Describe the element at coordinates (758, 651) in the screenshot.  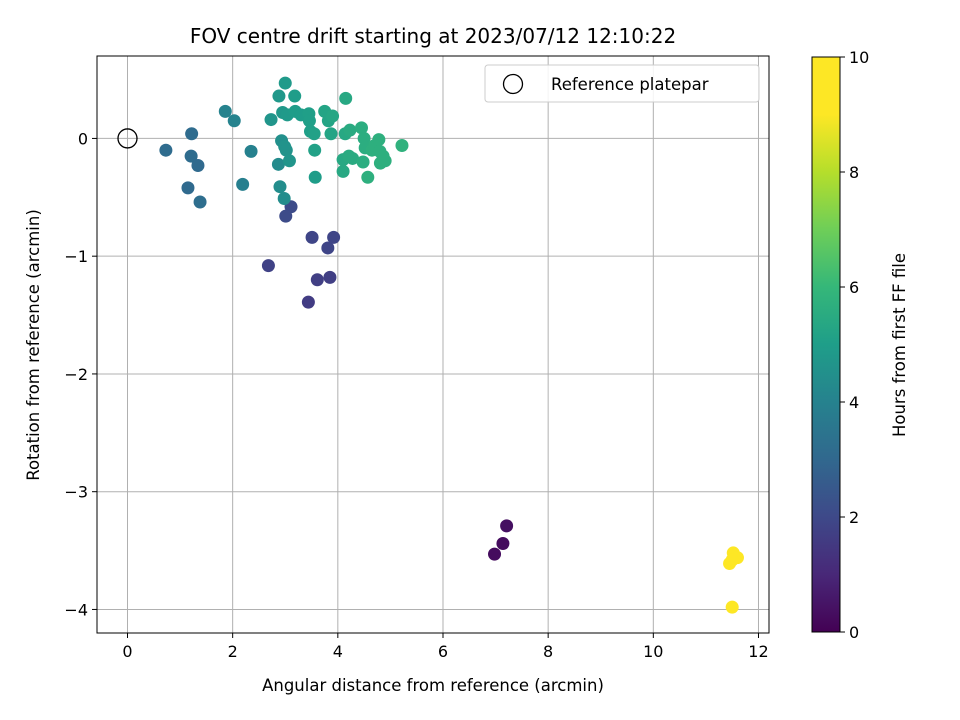
I see `x-tick-label: 12` at that location.